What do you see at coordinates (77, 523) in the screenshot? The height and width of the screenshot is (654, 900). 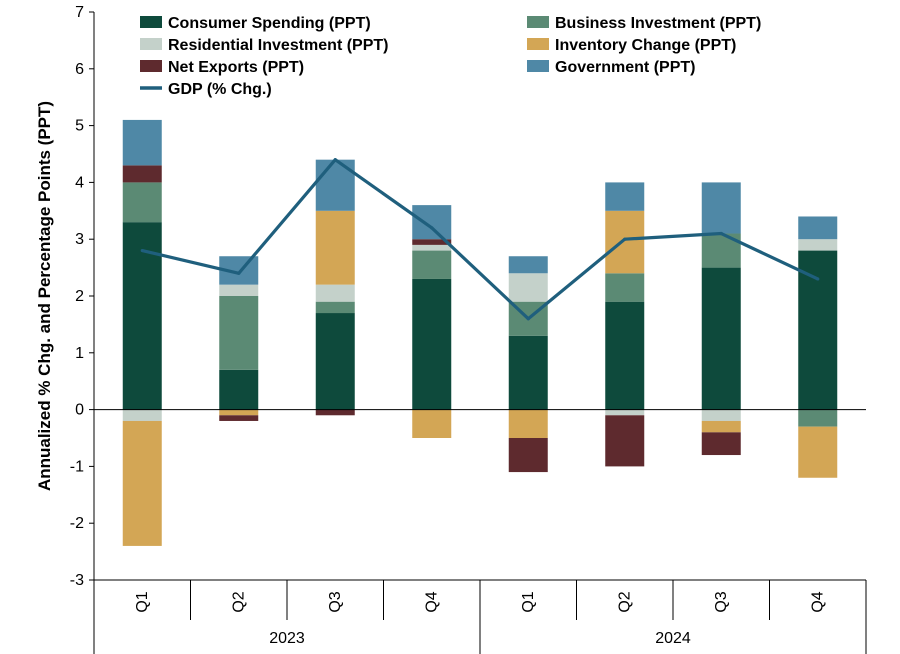 I see `y-tick-label: -2` at bounding box center [77, 523].